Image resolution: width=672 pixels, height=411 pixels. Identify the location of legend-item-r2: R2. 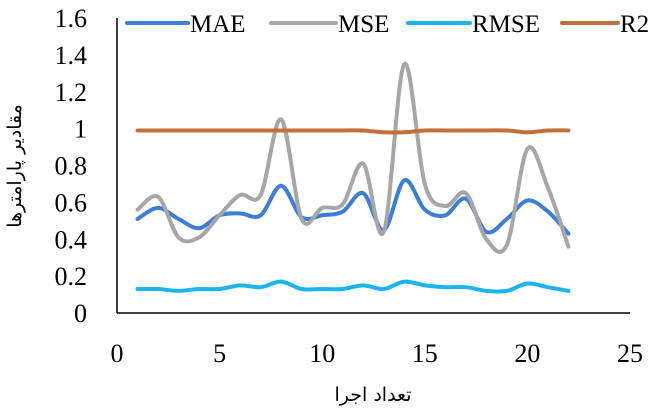
(604, 24).